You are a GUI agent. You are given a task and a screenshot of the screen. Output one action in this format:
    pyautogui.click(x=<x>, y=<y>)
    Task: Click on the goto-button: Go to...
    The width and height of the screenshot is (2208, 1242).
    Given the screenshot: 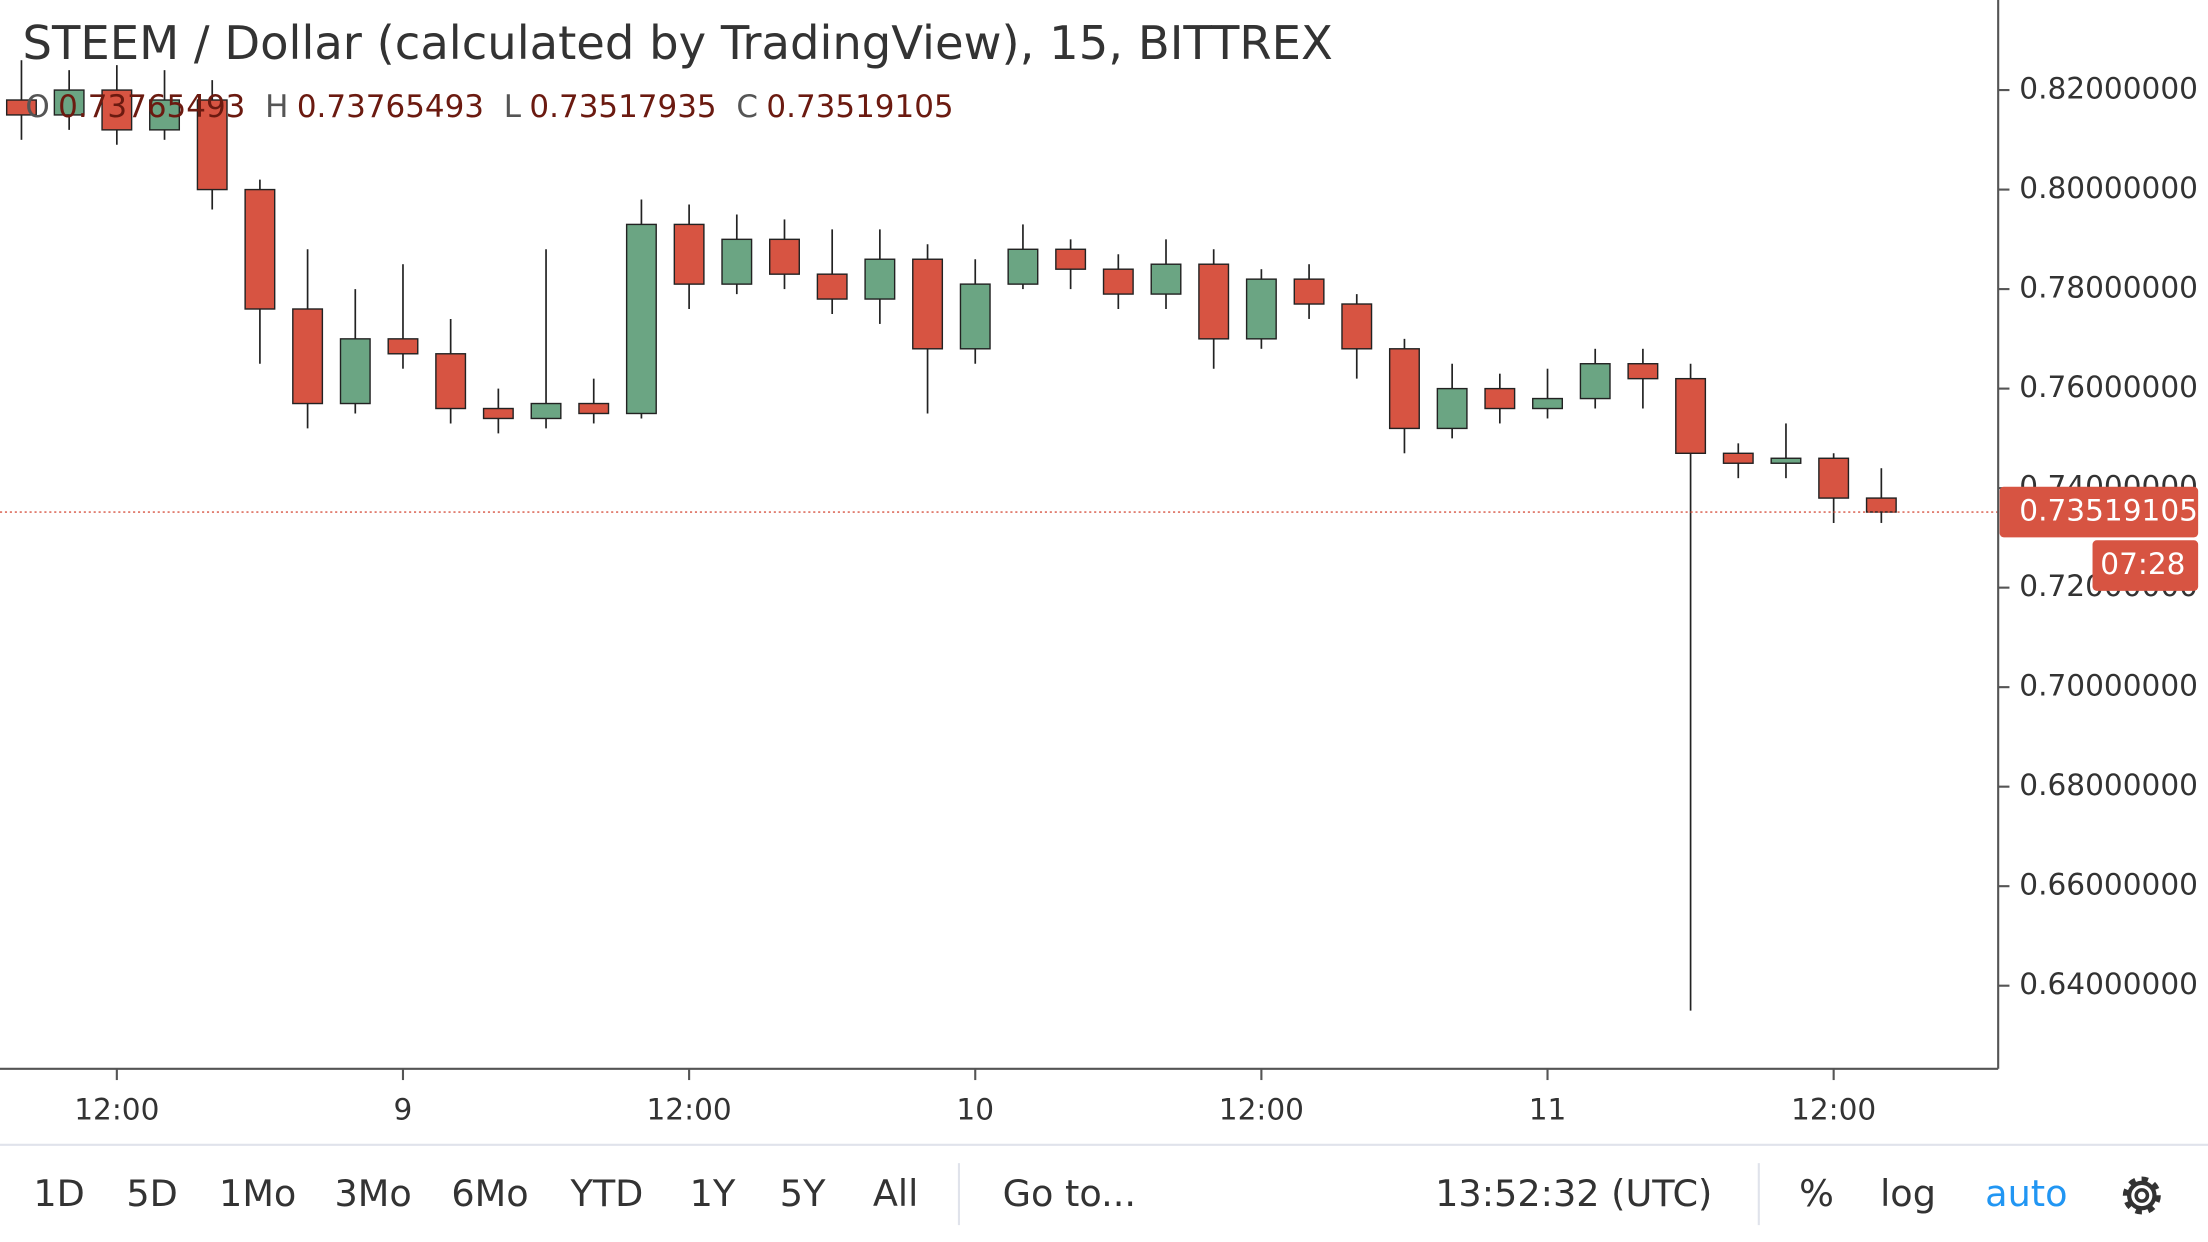 What is the action you would take?
    pyautogui.click(x=1069, y=1193)
    